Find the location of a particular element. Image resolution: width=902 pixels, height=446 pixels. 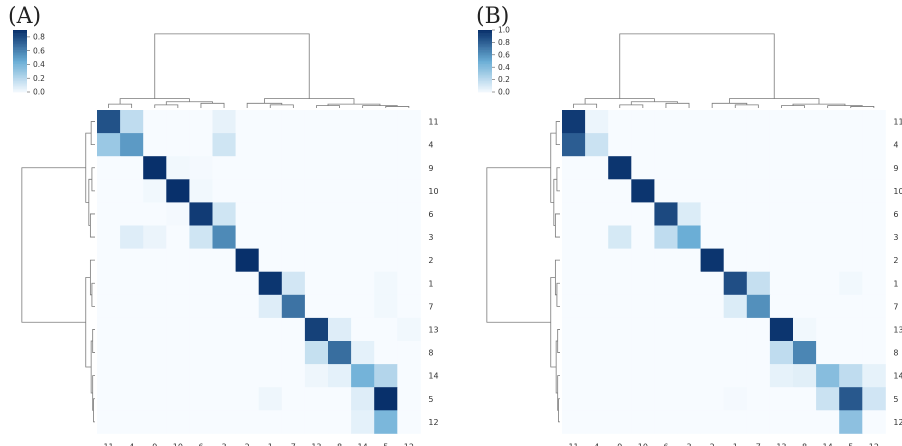

col-tick-label: 9 is located at coordinates (619, 444).